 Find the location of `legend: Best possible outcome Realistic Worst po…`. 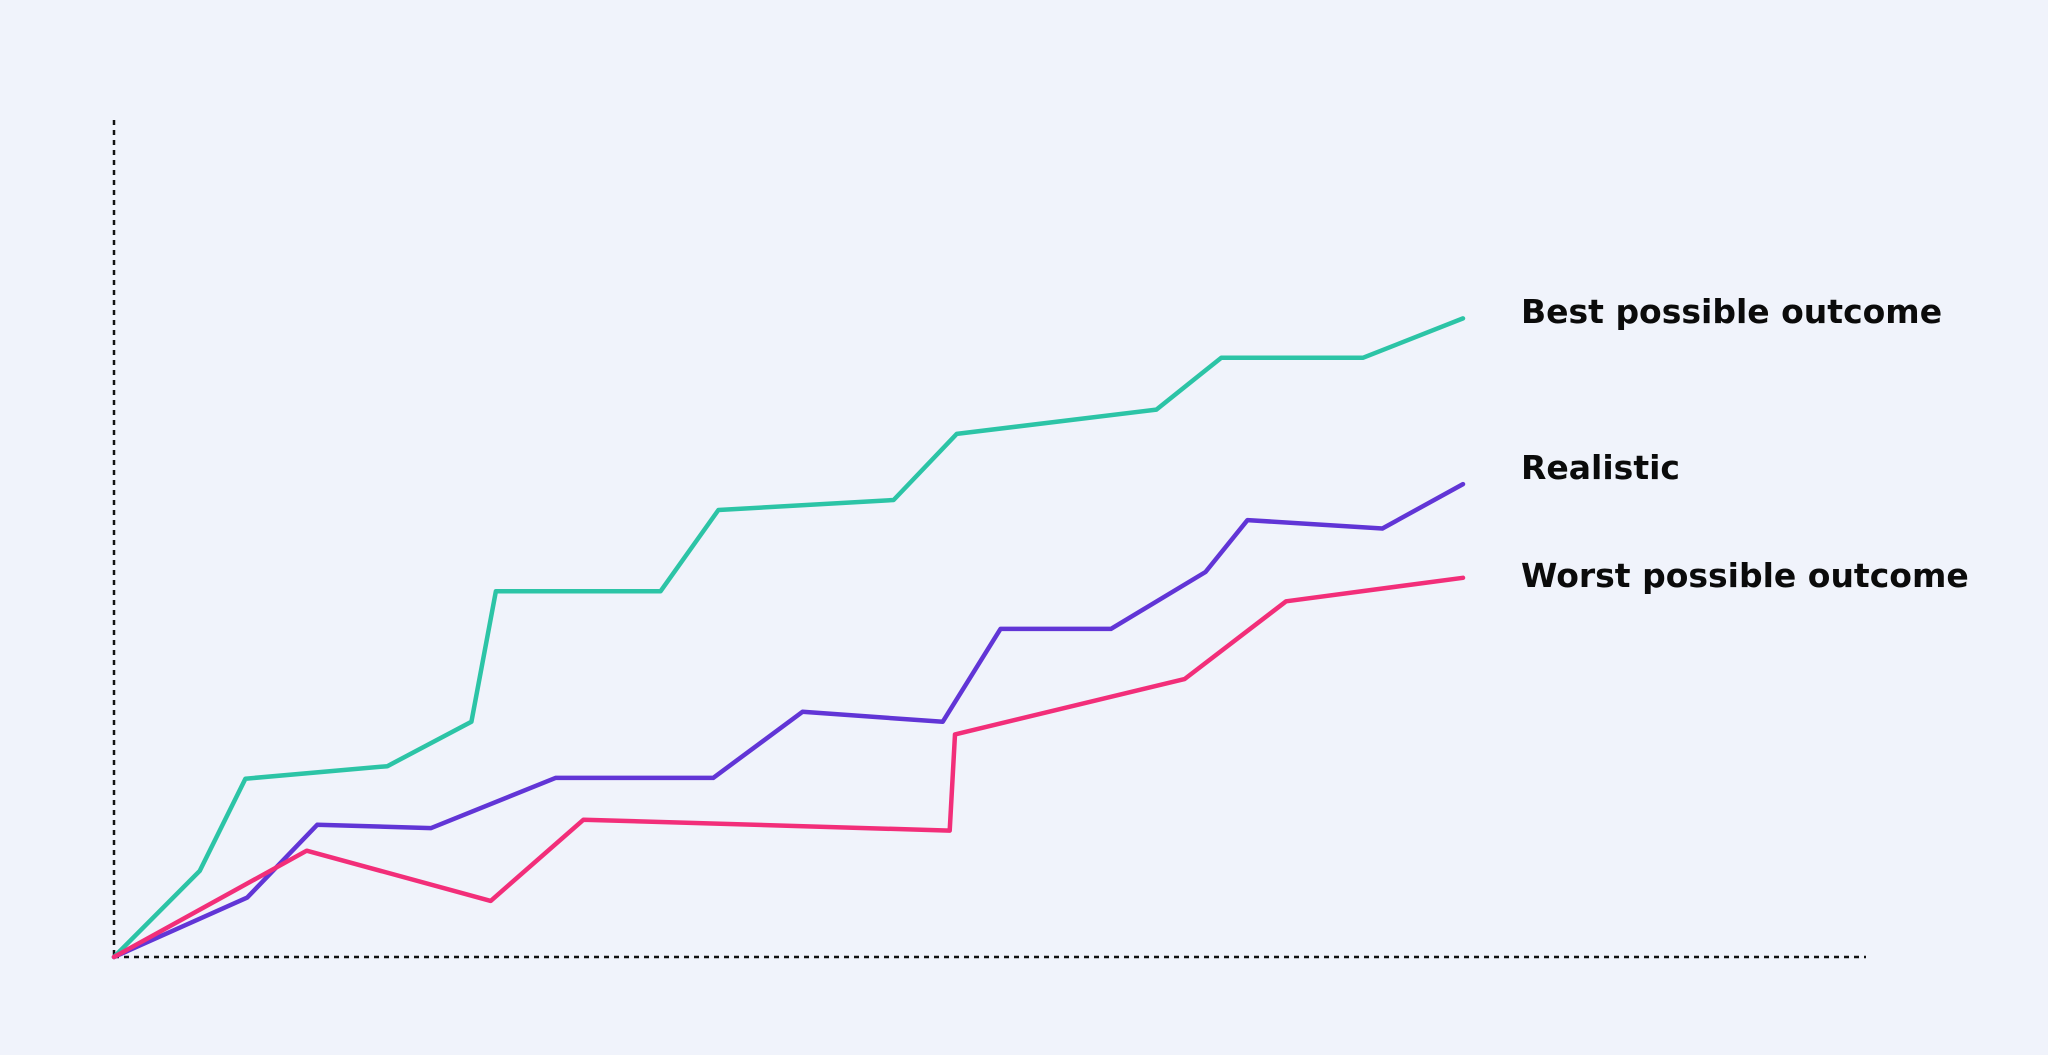

legend: Best possible outcome Realistic Worst po… is located at coordinates (1745, 443).